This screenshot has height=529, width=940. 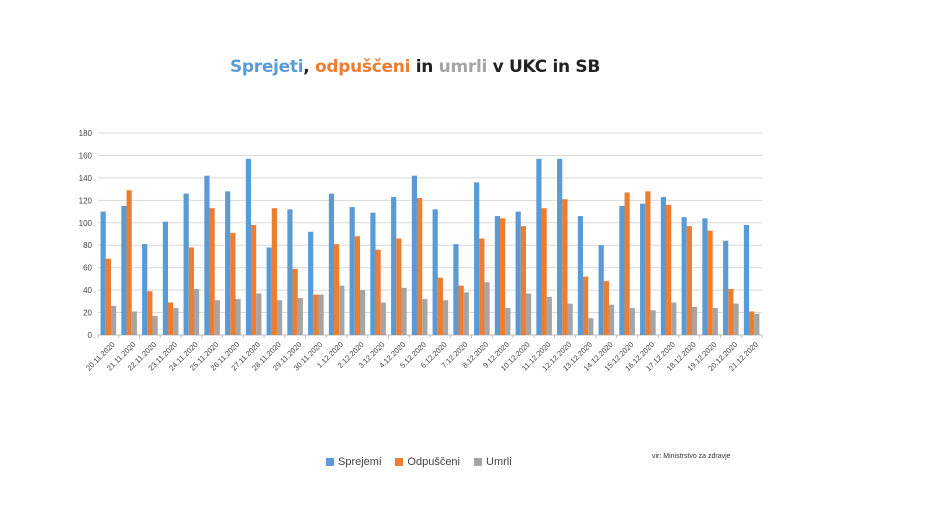 What do you see at coordinates (87, 268) in the screenshot?
I see `y-tick-label: 60` at bounding box center [87, 268].